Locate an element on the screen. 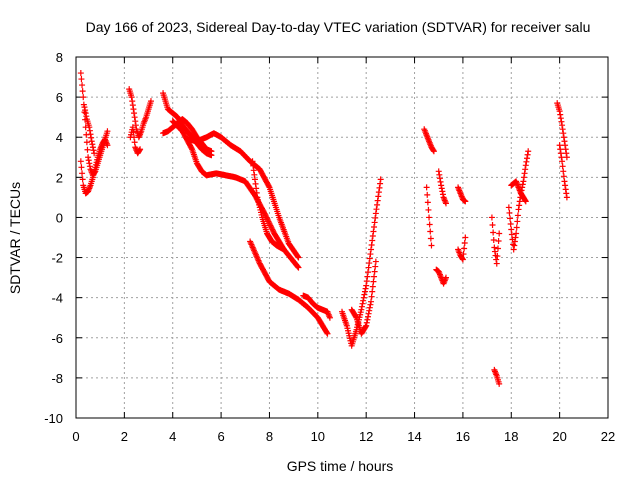 This screenshot has height=480, width=640. x-tick-label: 10 is located at coordinates (318, 436).